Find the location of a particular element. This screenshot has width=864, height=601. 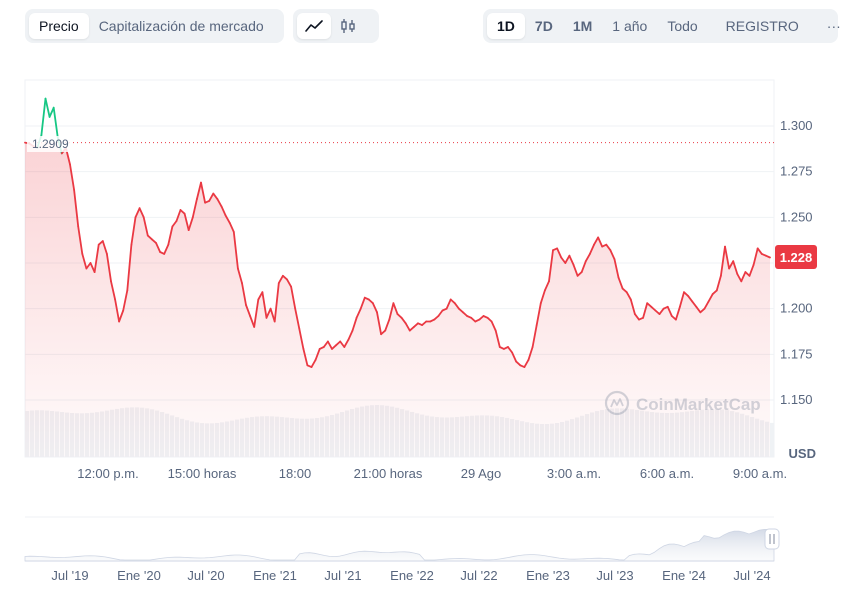

navigator-tick-label: Jul '23 is located at coordinates (614, 575).